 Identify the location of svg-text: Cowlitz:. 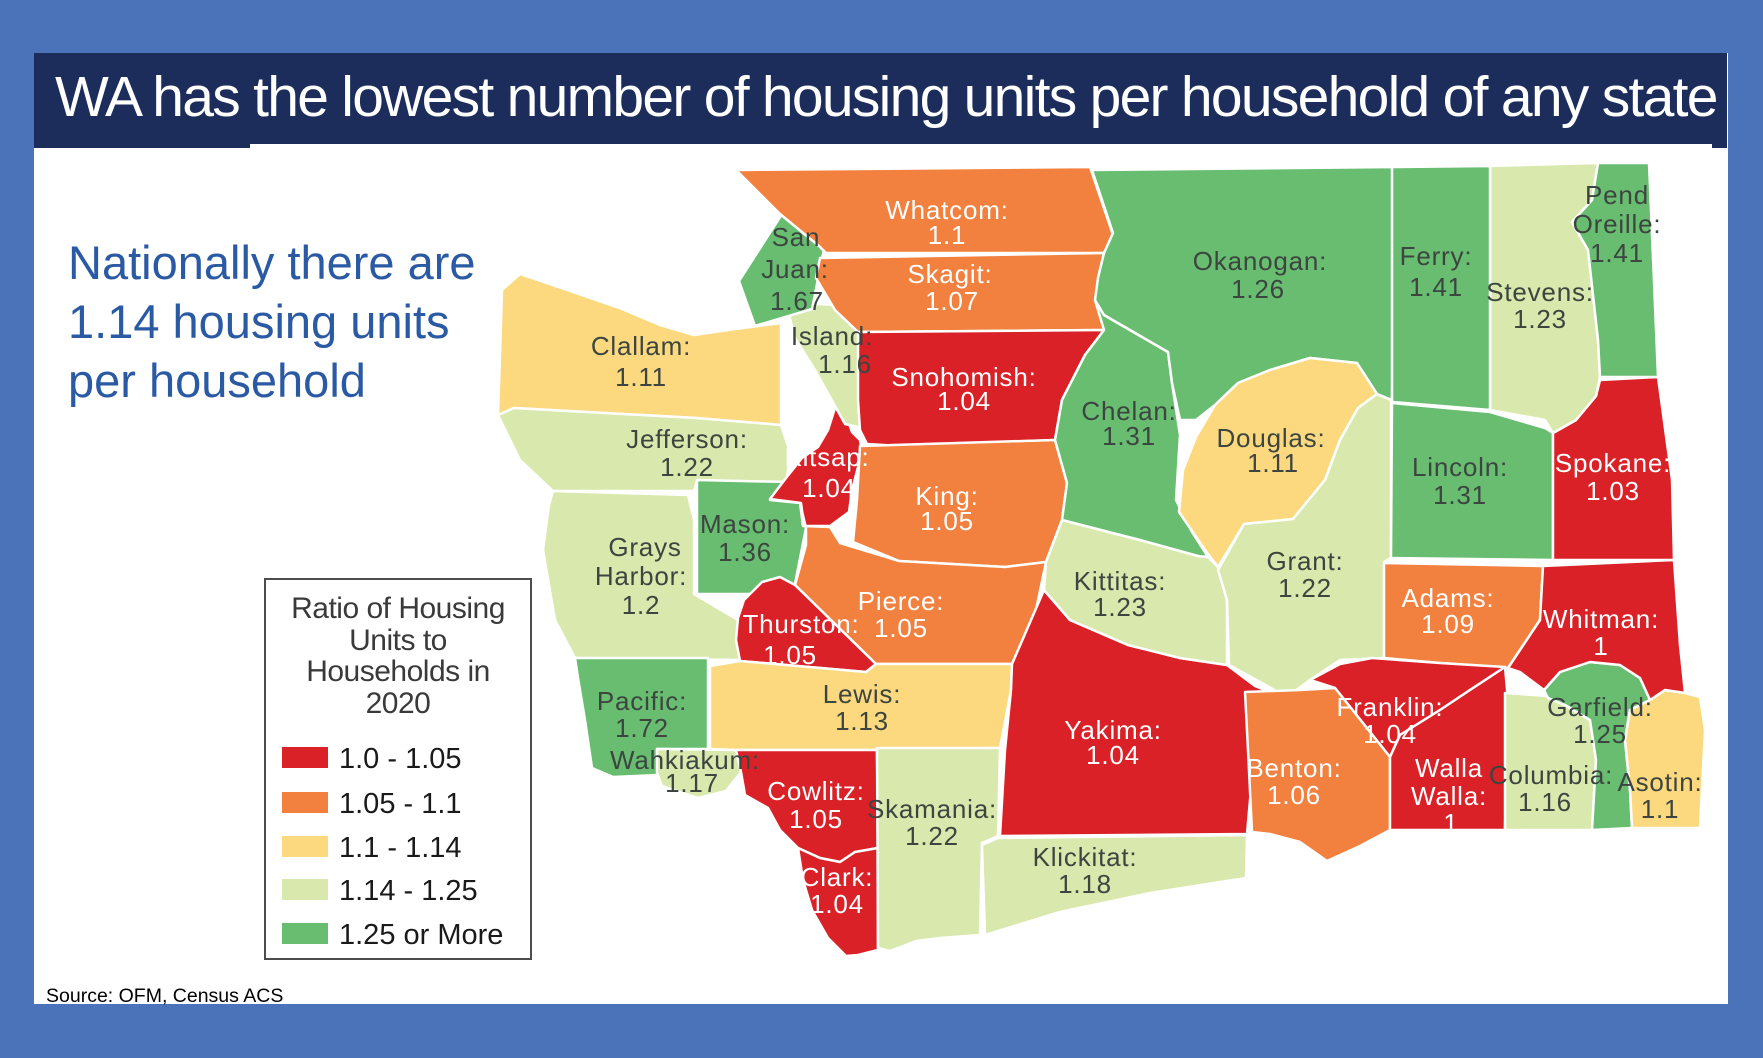
(815, 791).